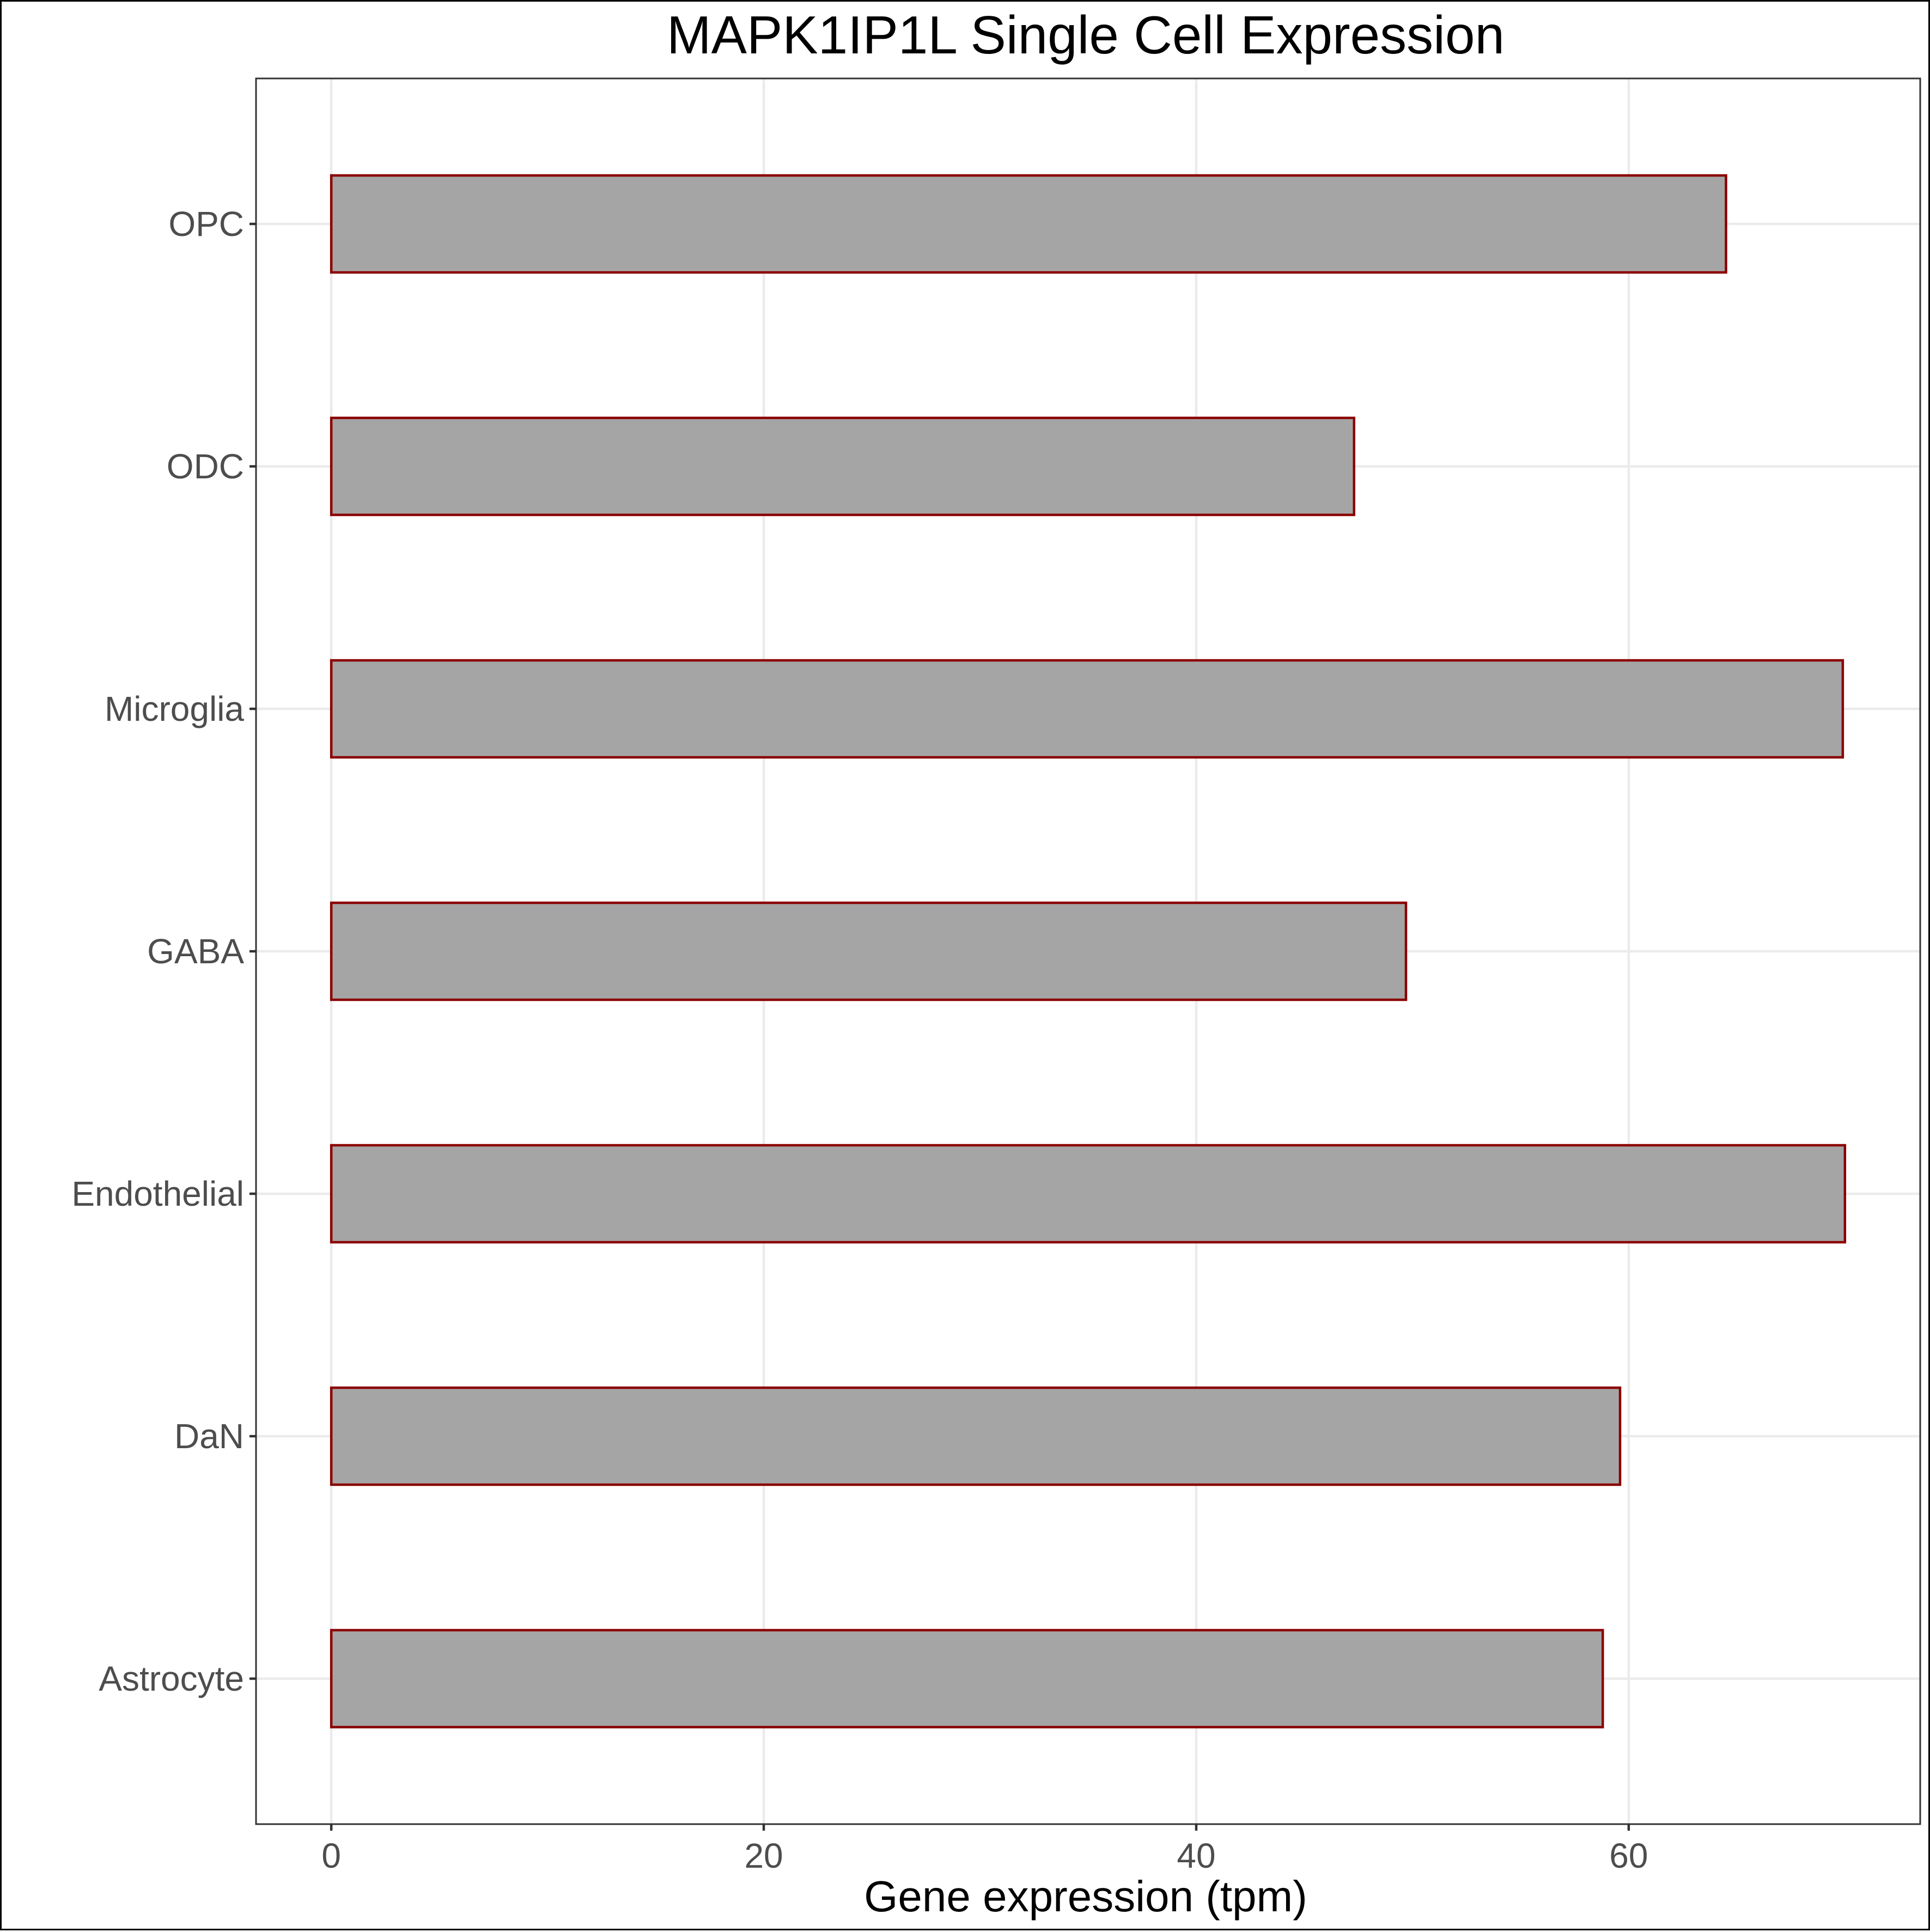 Image resolution: width=1930 pixels, height=1932 pixels. What do you see at coordinates (1029, 224) in the screenshot?
I see `bar-opc` at bounding box center [1029, 224].